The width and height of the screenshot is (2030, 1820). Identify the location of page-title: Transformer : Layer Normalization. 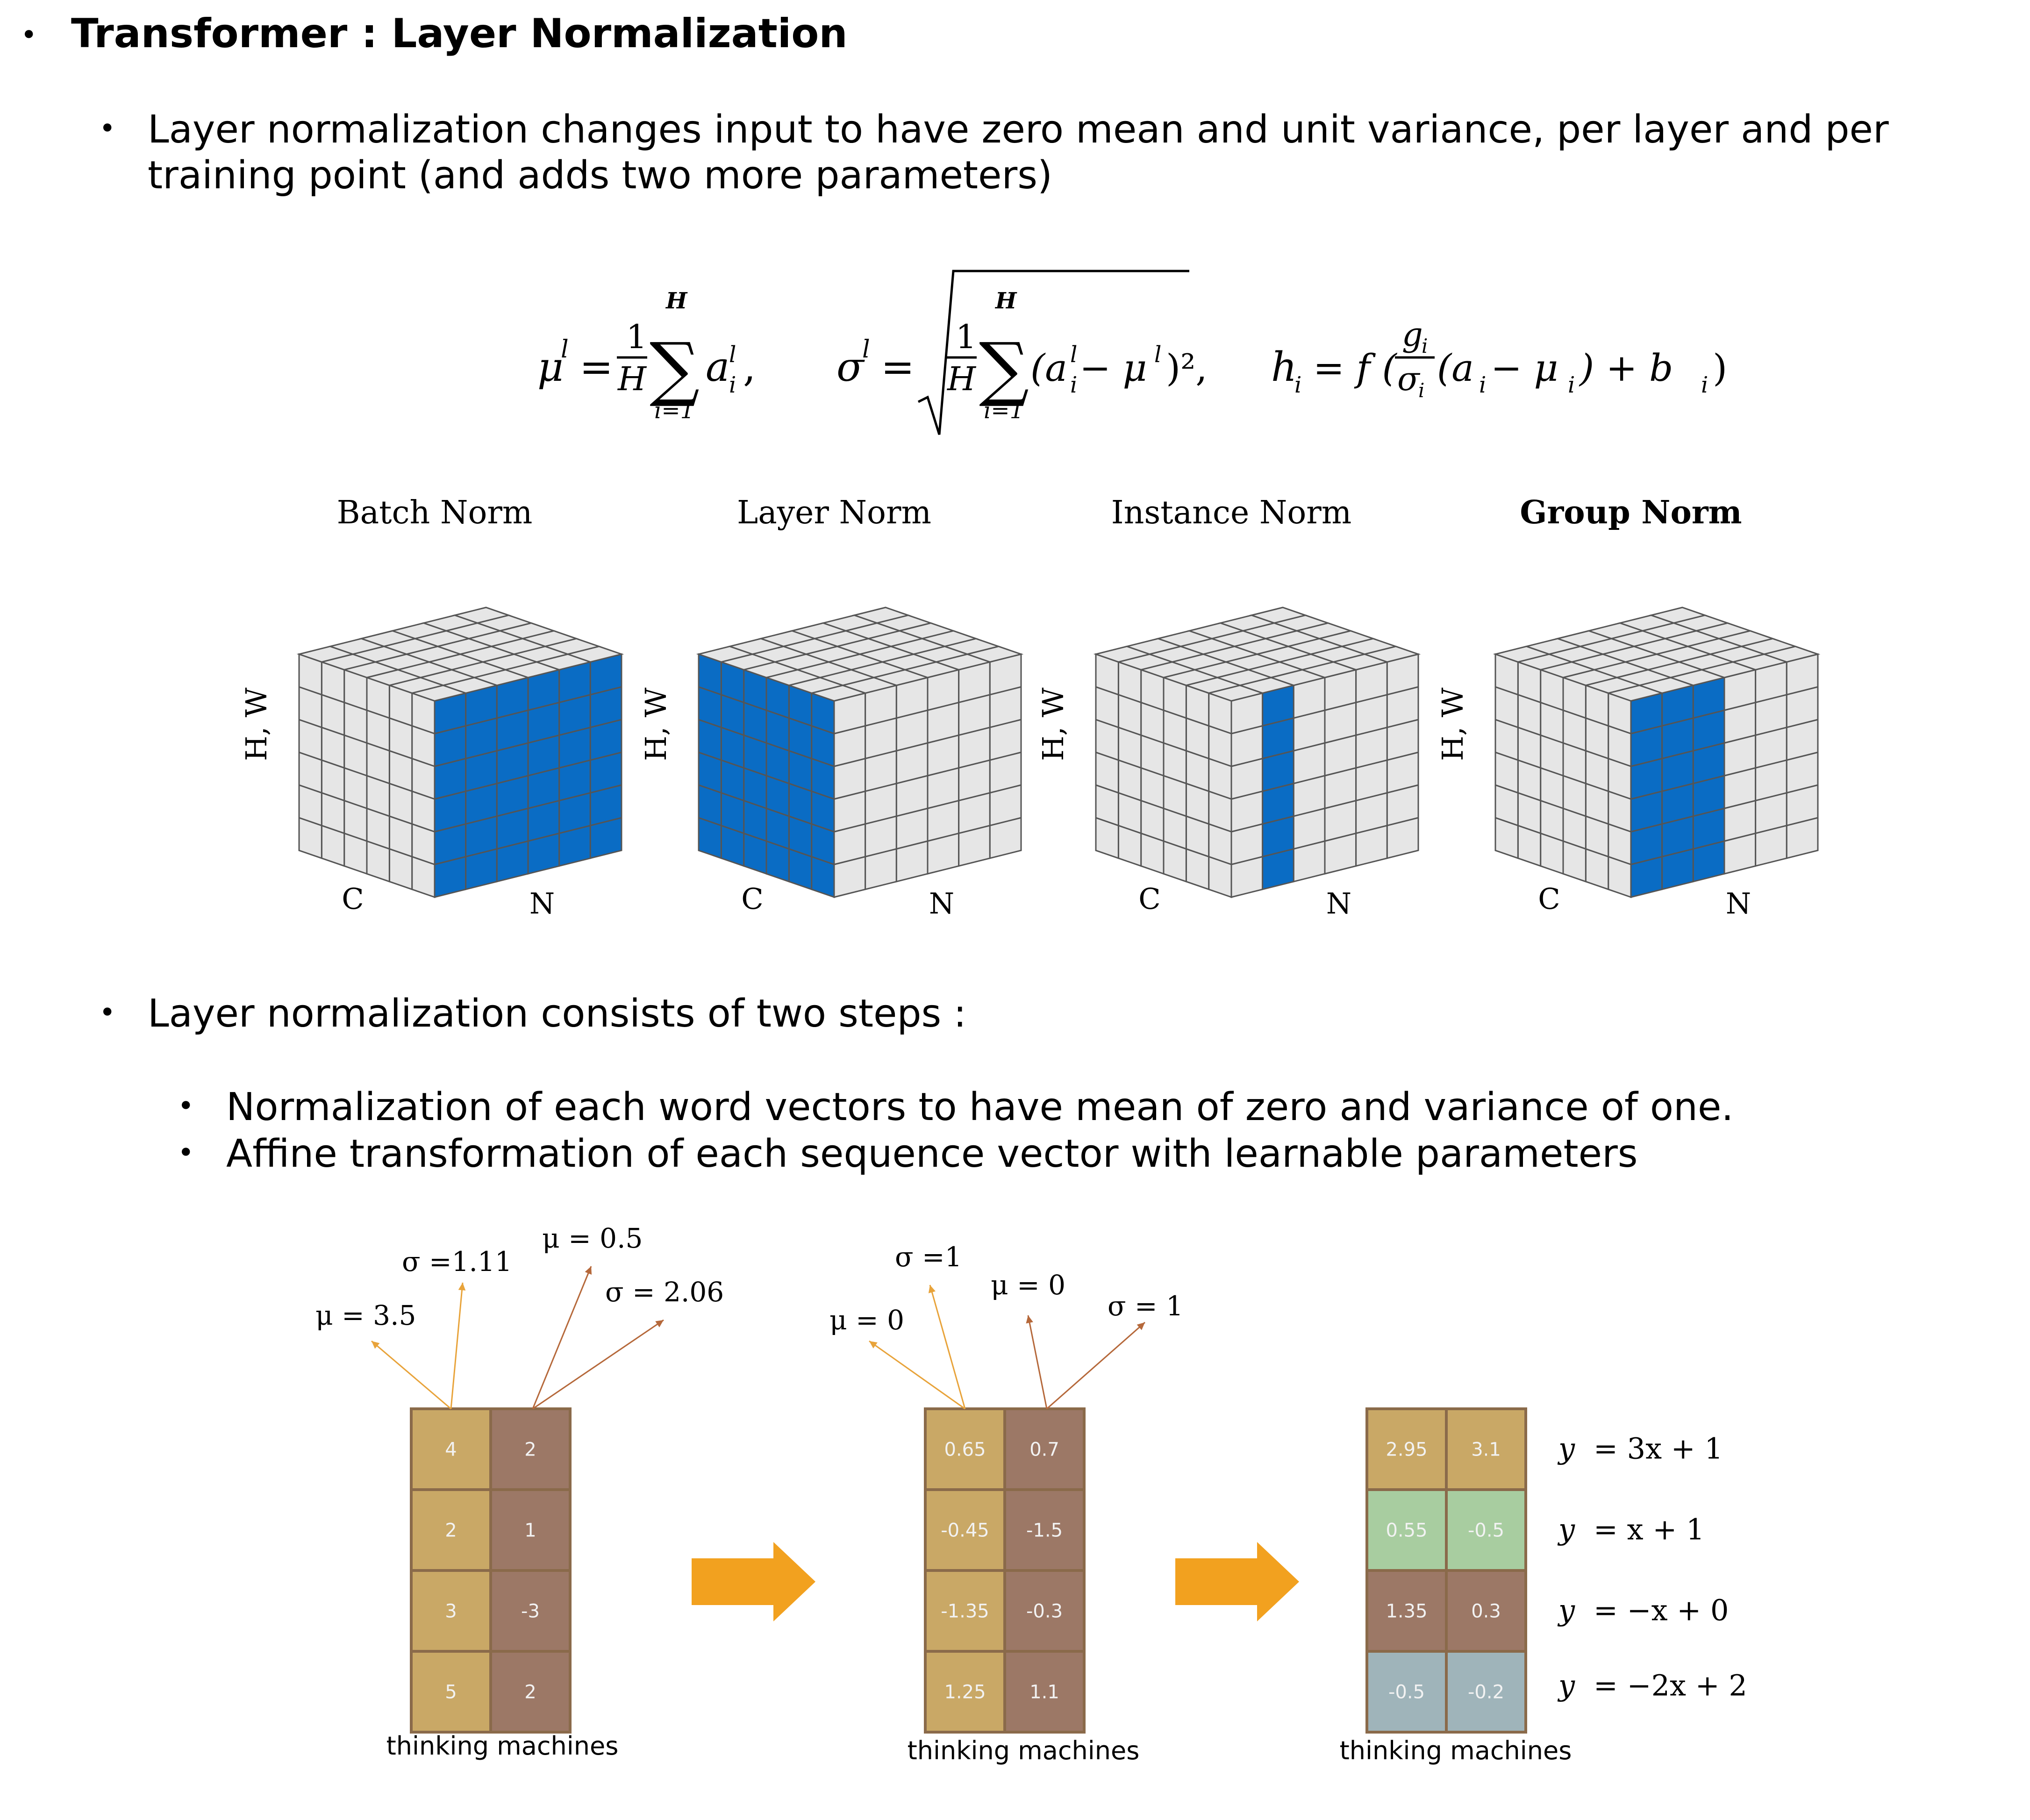
(459, 33).